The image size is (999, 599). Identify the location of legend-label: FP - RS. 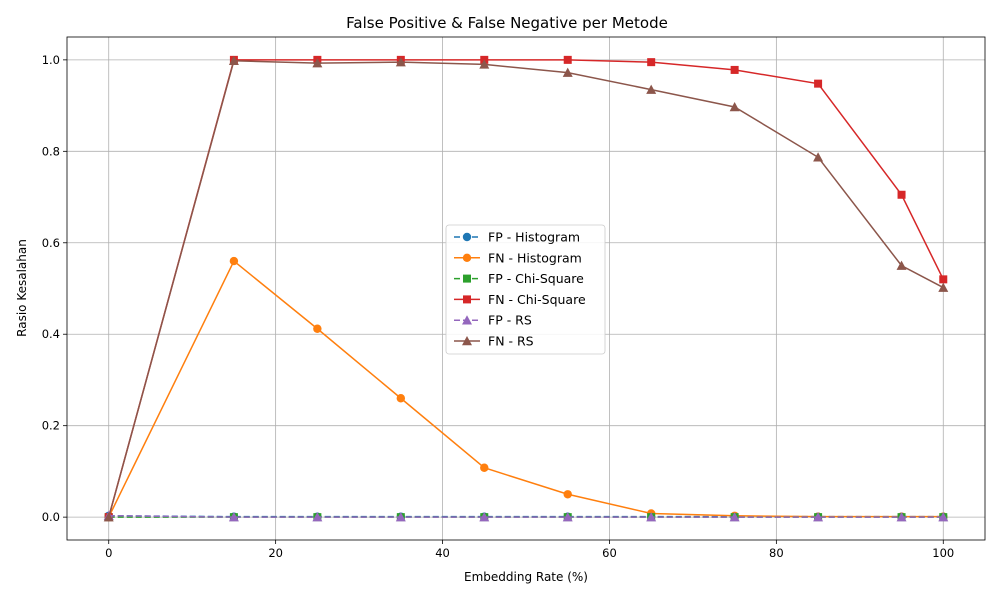
(510, 320).